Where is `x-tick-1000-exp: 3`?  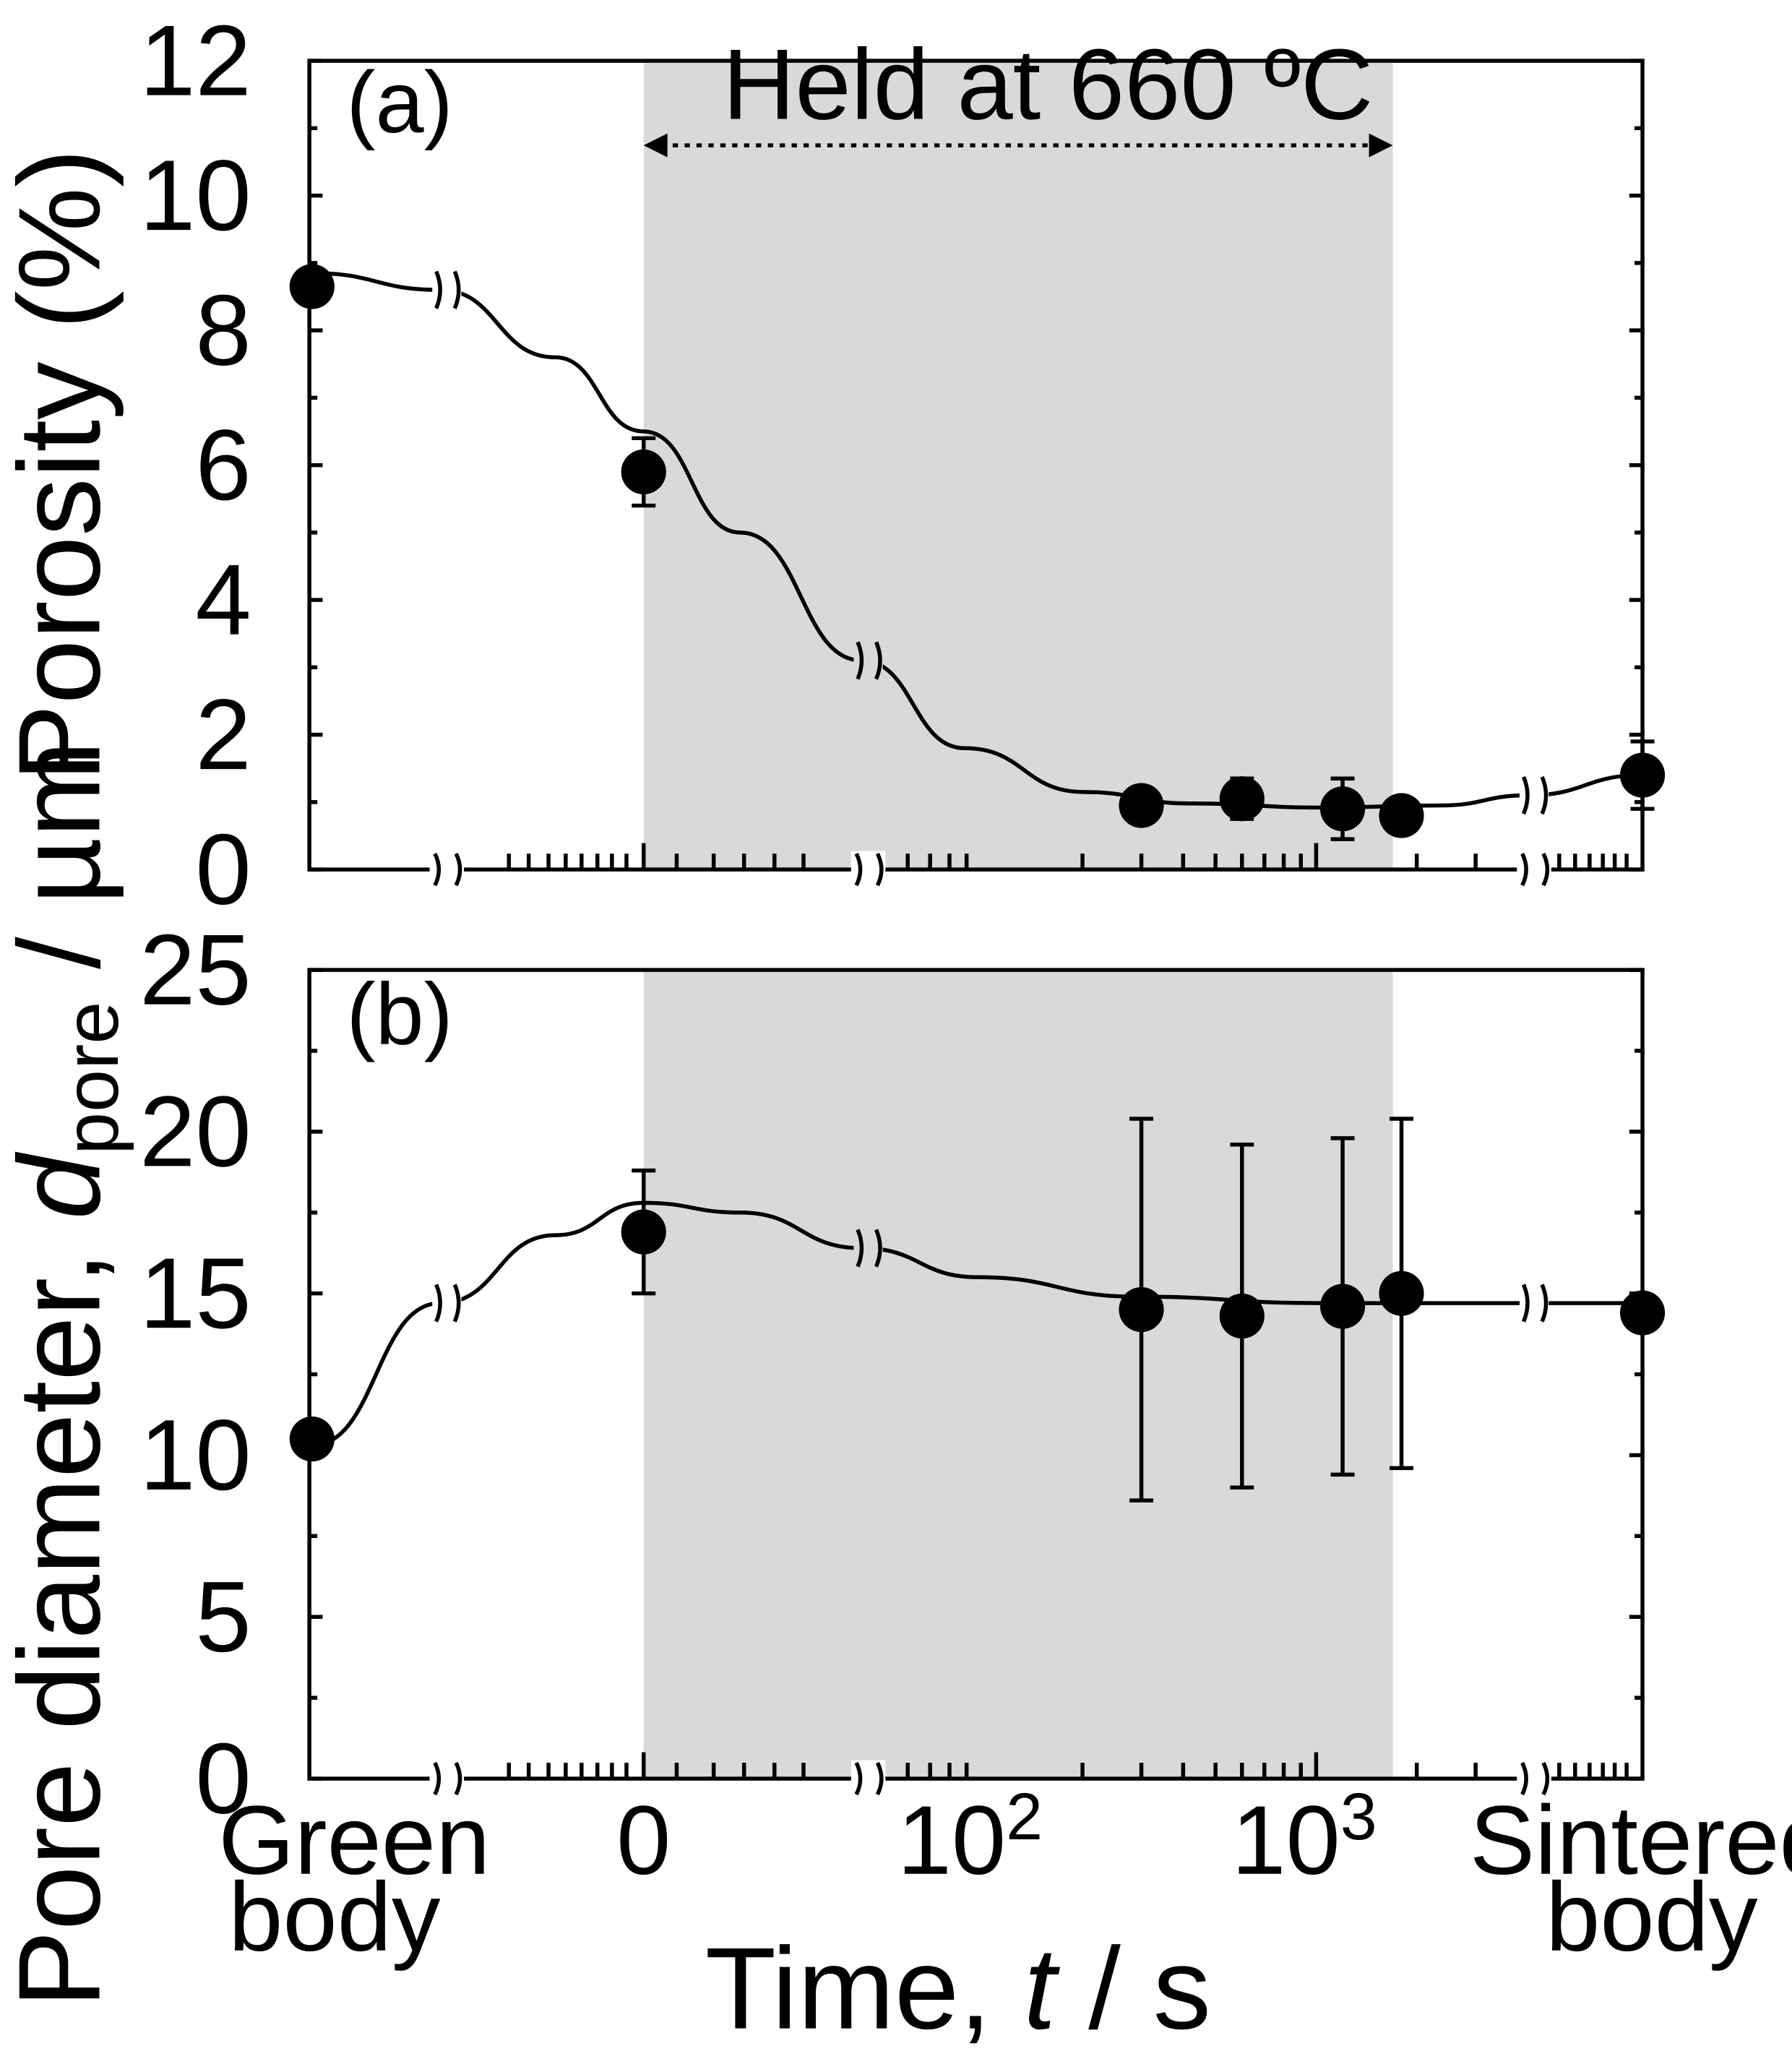
x-tick-1000-exp: 3 is located at coordinates (1358, 1817).